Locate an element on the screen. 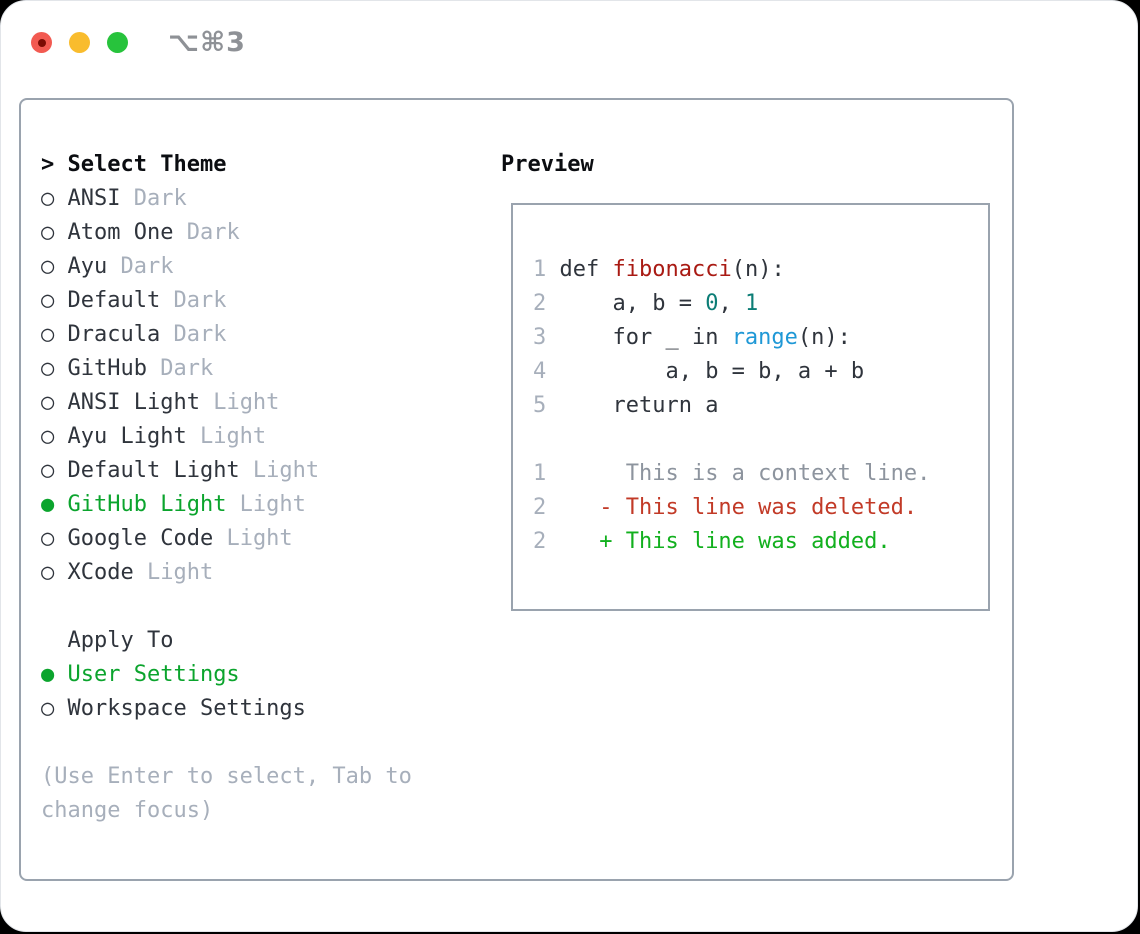 The image size is (1140, 934). option-label: Dracula is located at coordinates (107, 334).